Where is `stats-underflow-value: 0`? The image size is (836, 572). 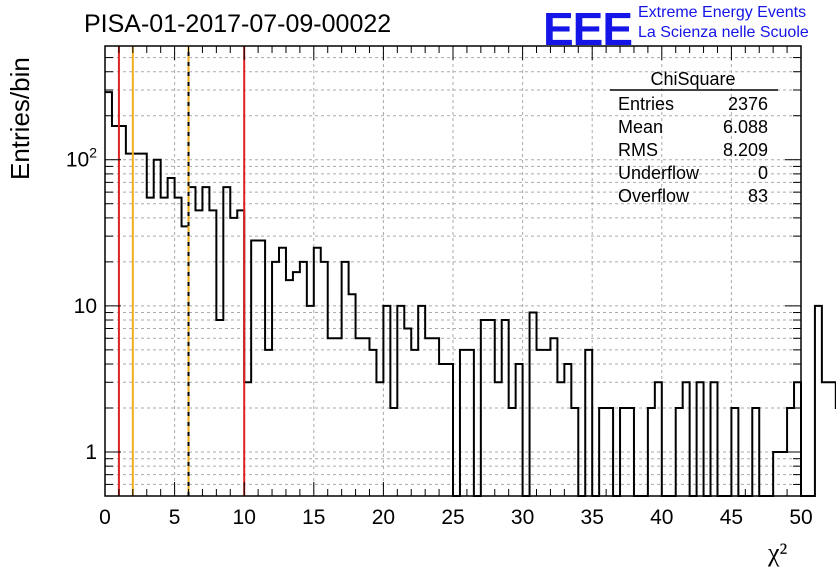
stats-underflow-value: 0 is located at coordinates (763, 173).